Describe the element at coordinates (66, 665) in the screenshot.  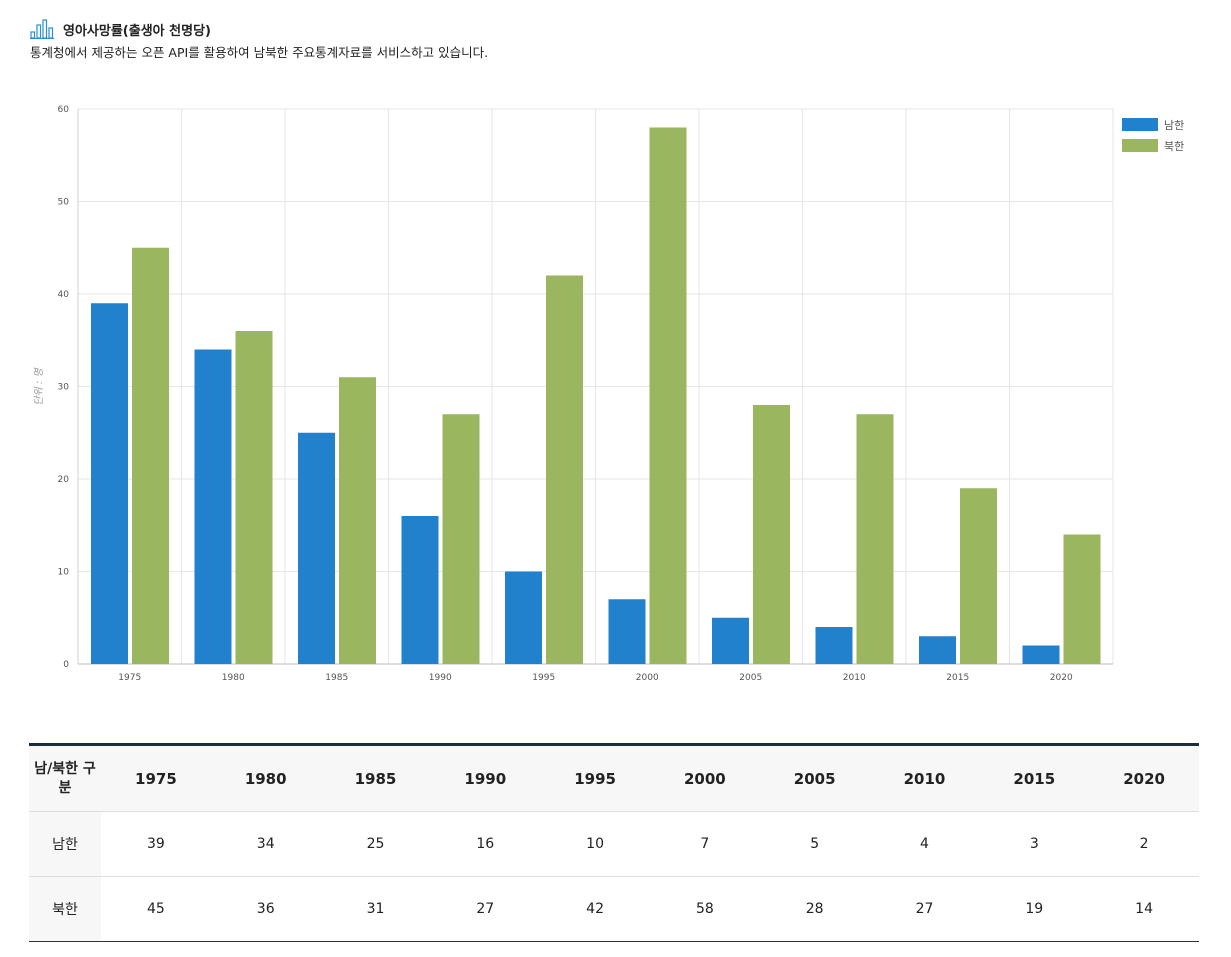
I see `y-tick-label: 0` at that location.